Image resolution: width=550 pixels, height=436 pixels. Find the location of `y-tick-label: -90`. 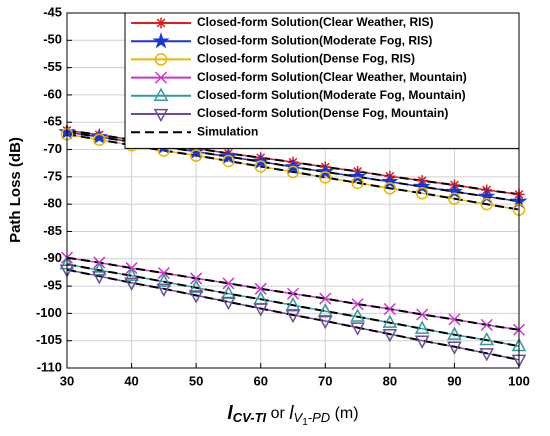

y-tick-label: -90 is located at coordinates (52, 257).